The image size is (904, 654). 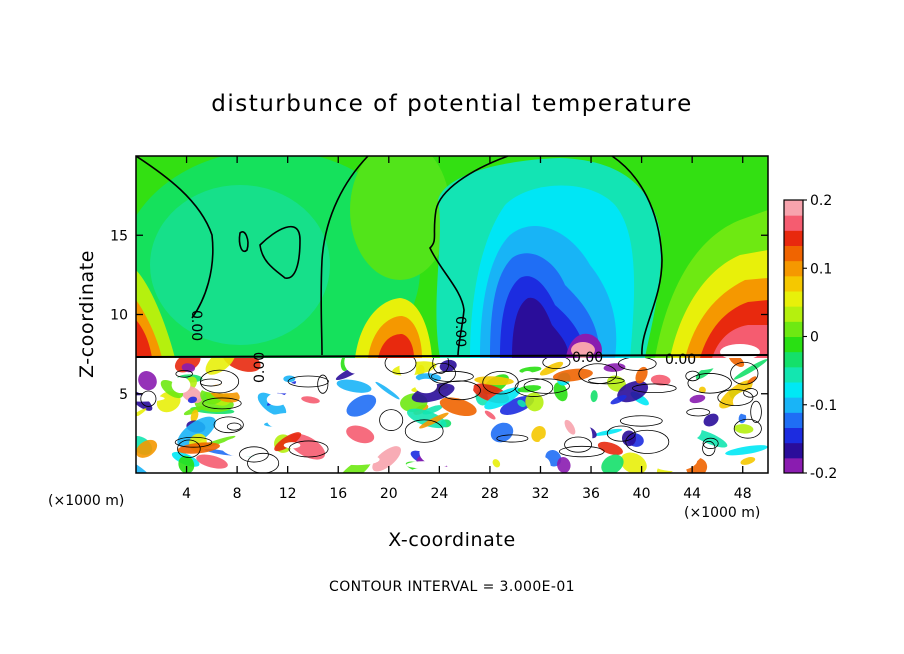 What do you see at coordinates (490, 494) in the screenshot?
I see `x-tick-label: 28` at bounding box center [490, 494].